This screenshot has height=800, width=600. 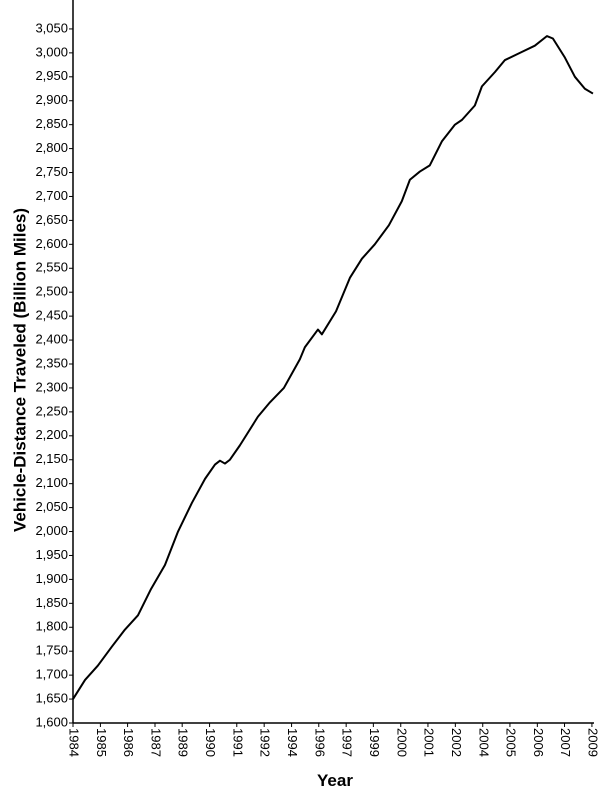 I want to click on x-tick-label: 1996, so click(x=319, y=742).